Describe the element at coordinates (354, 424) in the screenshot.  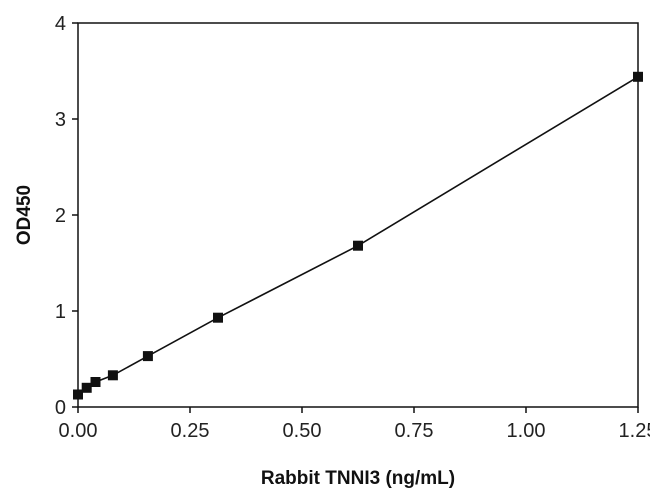
I see `x-axis-ticks: 0.00 0.25 0.50 0.75 1.00 1.25` at that location.